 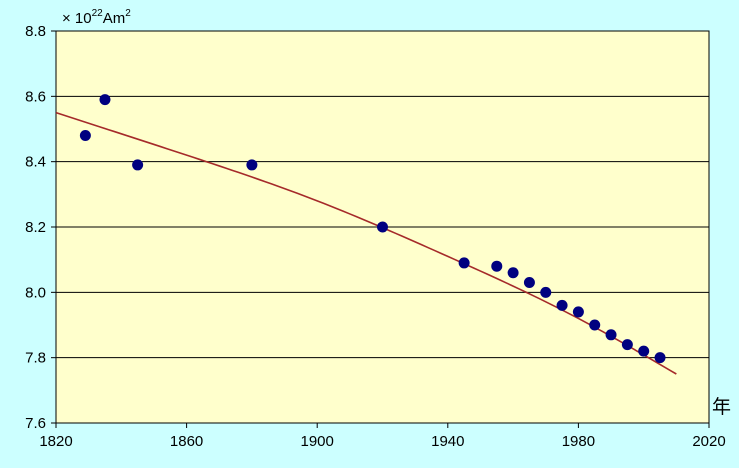 I want to click on y-tick-label: 8.0, so click(x=35, y=292).